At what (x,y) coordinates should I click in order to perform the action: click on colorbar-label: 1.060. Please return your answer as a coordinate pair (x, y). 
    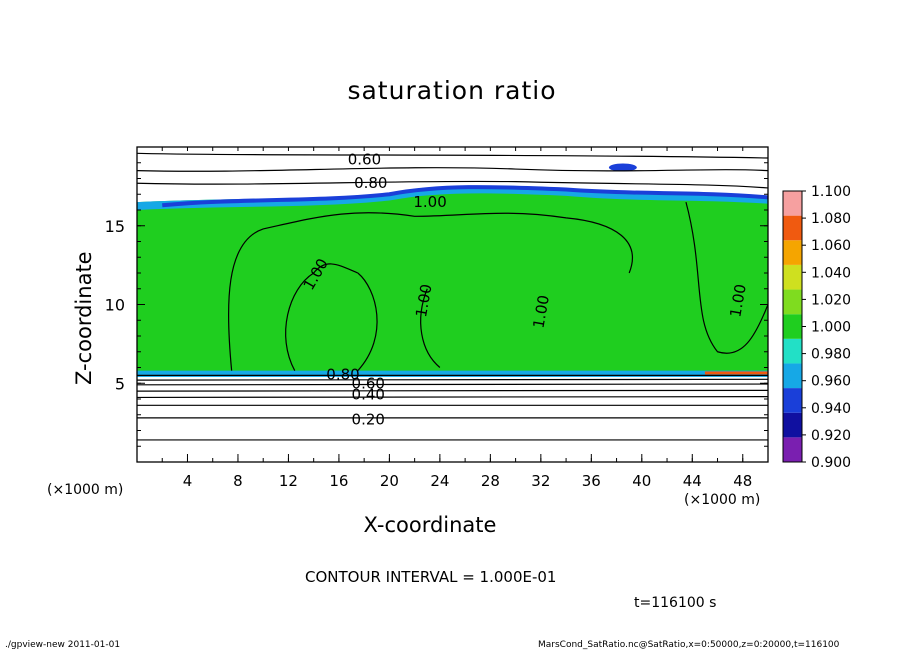
    Looking at the image, I should click on (831, 246).